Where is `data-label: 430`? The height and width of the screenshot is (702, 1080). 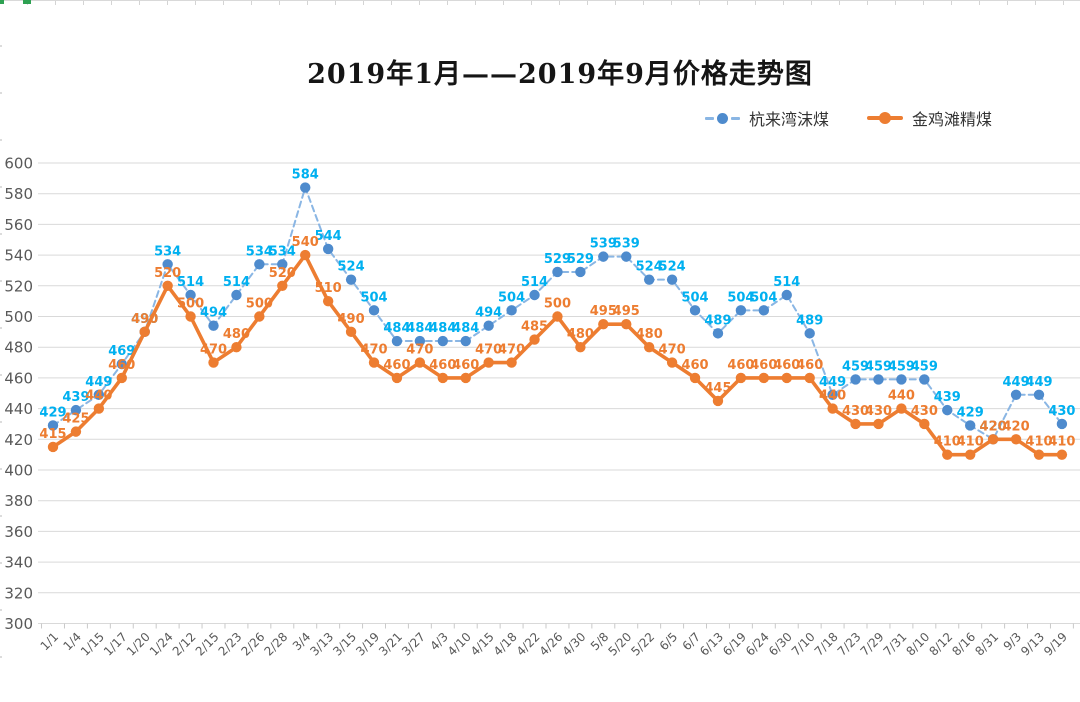
data-label: 430 is located at coordinates (878, 411).